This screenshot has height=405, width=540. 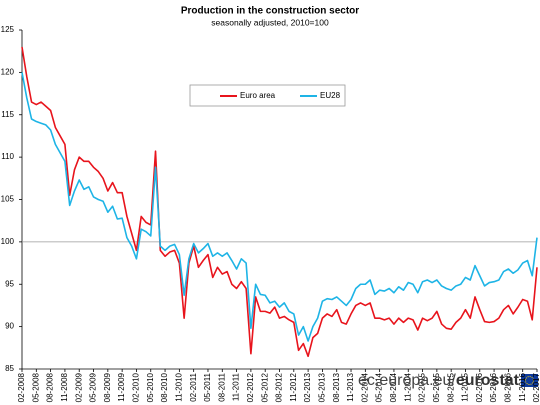 I want to click on x-tick-label: 05-2010, so click(x=150, y=387).